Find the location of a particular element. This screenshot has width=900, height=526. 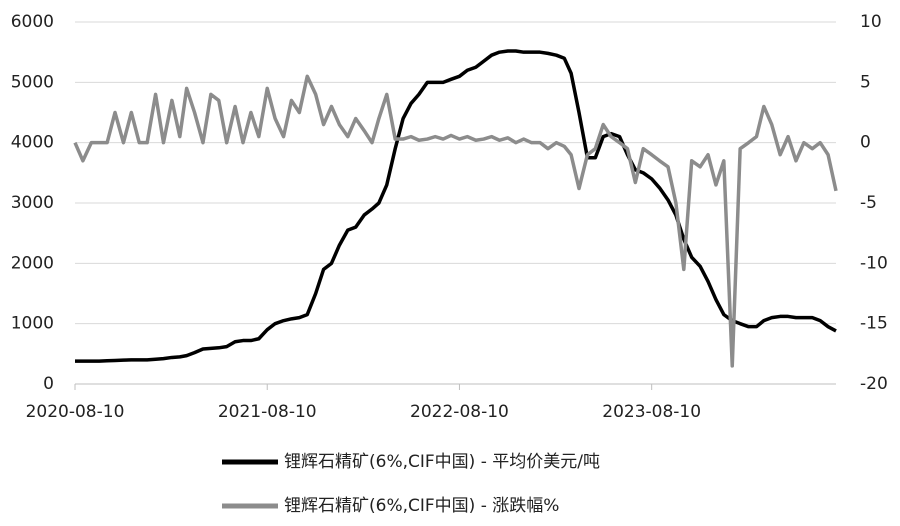

y-tick-label: 3000 is located at coordinates (32, 203).